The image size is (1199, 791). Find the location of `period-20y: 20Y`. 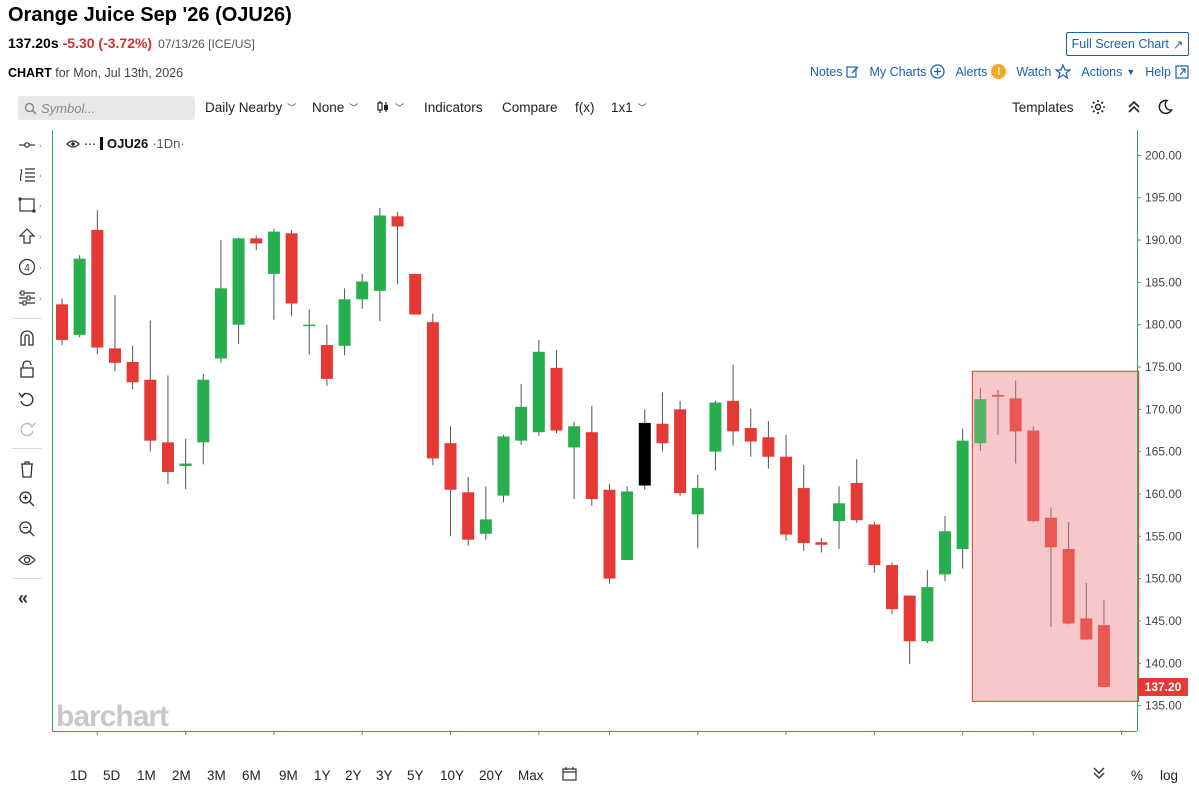

period-20y: 20Y is located at coordinates (491, 775).